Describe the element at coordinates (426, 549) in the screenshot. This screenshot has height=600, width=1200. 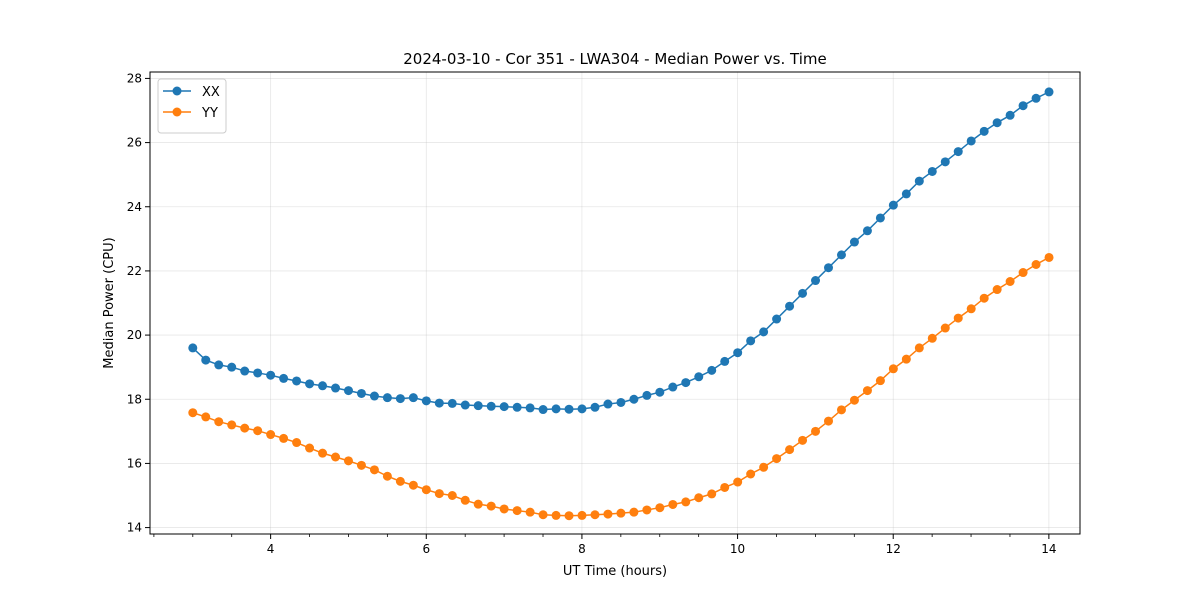
I see `x-tick-label: 6` at that location.